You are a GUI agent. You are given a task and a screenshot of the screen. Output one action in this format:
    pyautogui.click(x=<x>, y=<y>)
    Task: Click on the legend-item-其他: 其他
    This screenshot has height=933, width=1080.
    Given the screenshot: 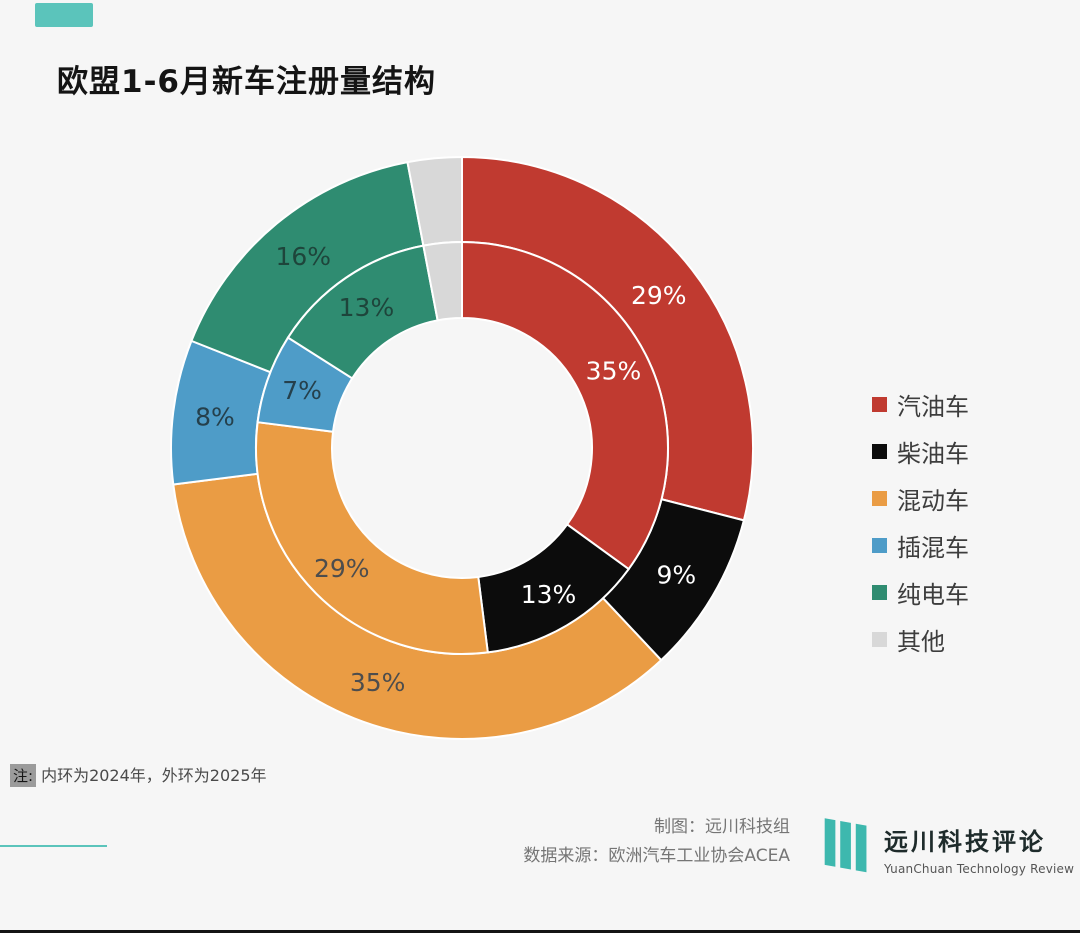 What is the action you would take?
    pyautogui.click(x=920, y=639)
    